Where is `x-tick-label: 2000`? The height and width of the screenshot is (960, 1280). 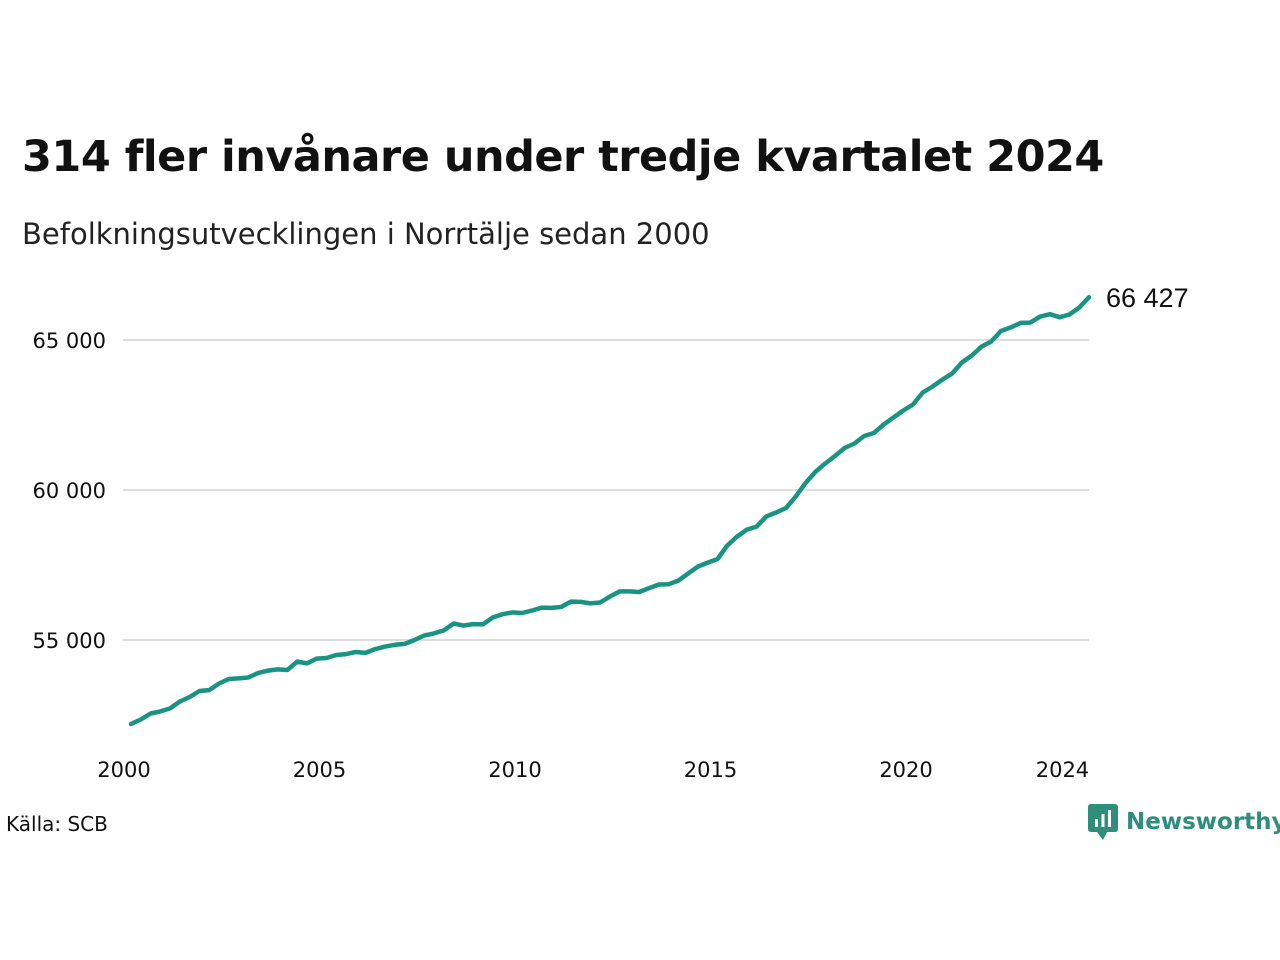
x-tick-label: 2000 is located at coordinates (123, 770).